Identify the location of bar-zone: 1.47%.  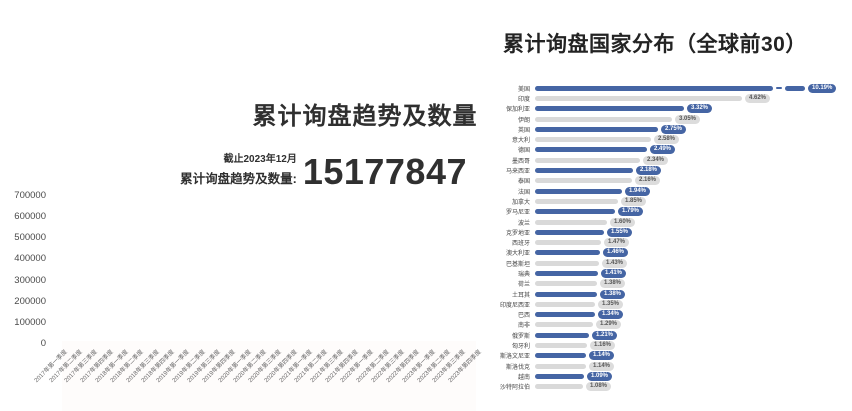
(693, 242).